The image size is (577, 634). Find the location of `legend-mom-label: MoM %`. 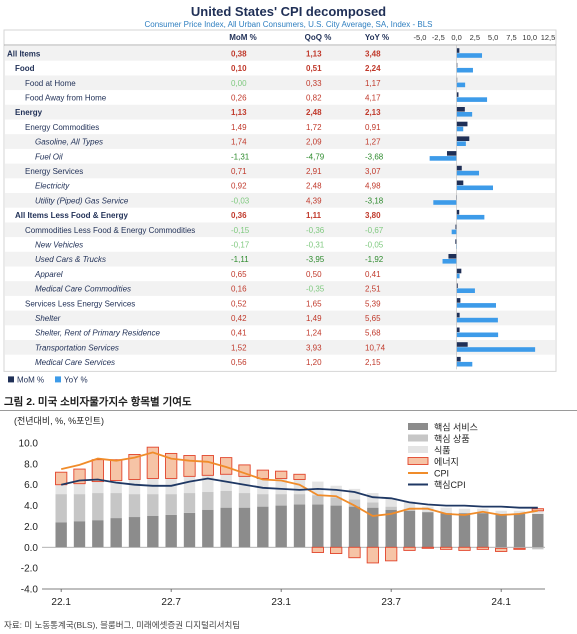

legend-mom-label: MoM % is located at coordinates (30, 379).